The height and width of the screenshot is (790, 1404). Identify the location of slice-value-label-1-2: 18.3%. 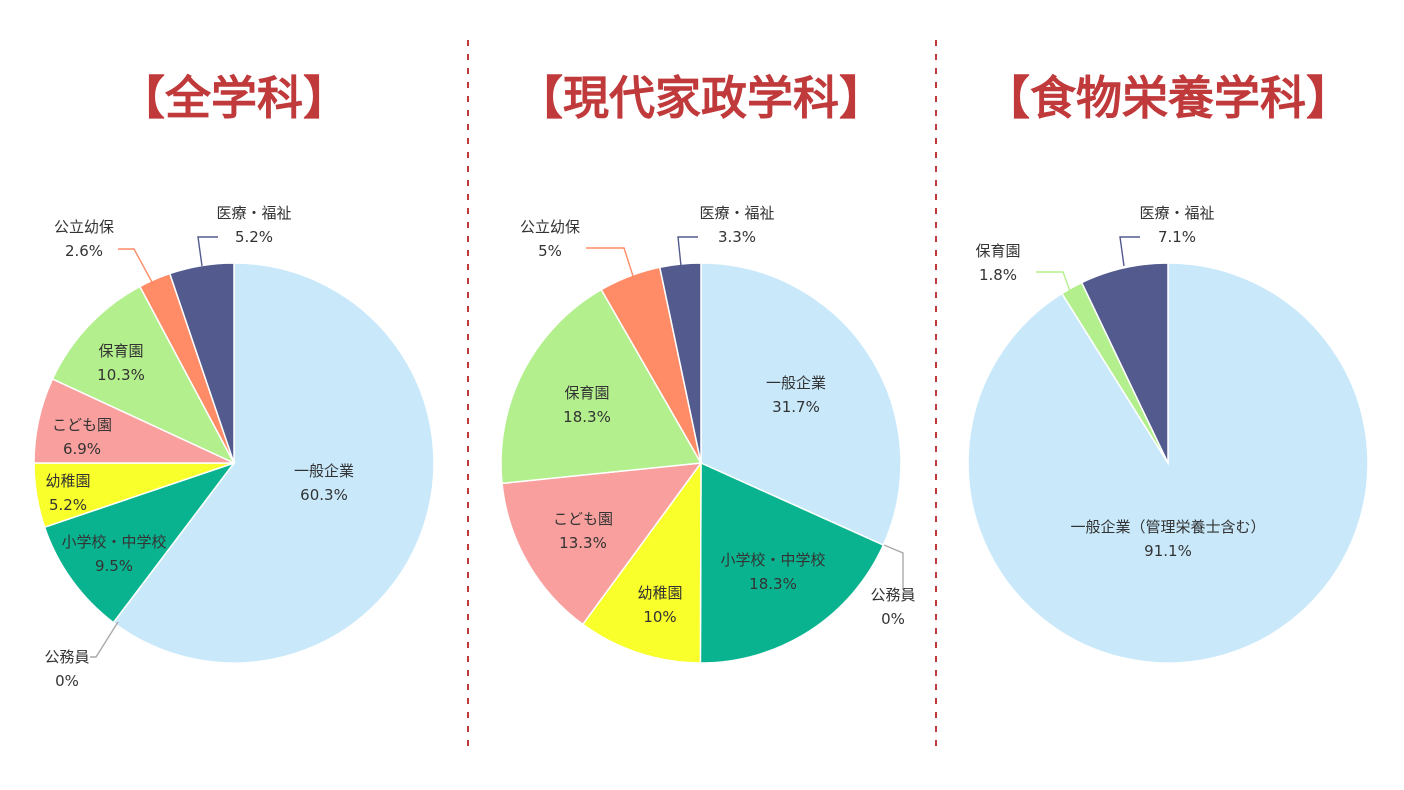
(773, 584).